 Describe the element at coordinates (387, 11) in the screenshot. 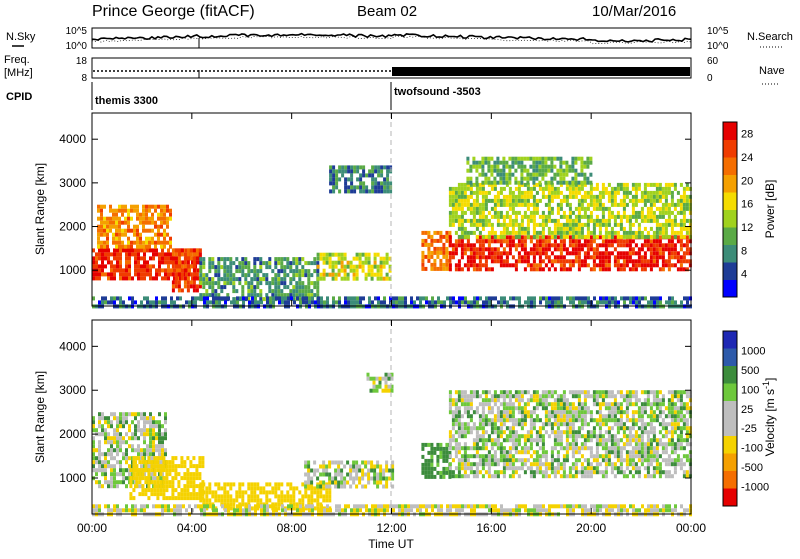

I see `beam-label: Beam 02` at that location.